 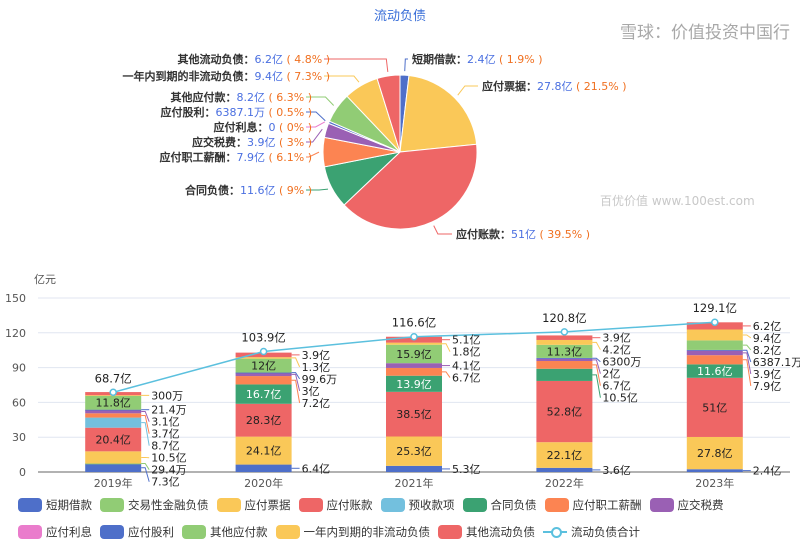 What do you see at coordinates (252, 142) in the screenshot?
I see `pie-label: 应交税费：3.9亿 ( 3% )` at bounding box center [252, 142].